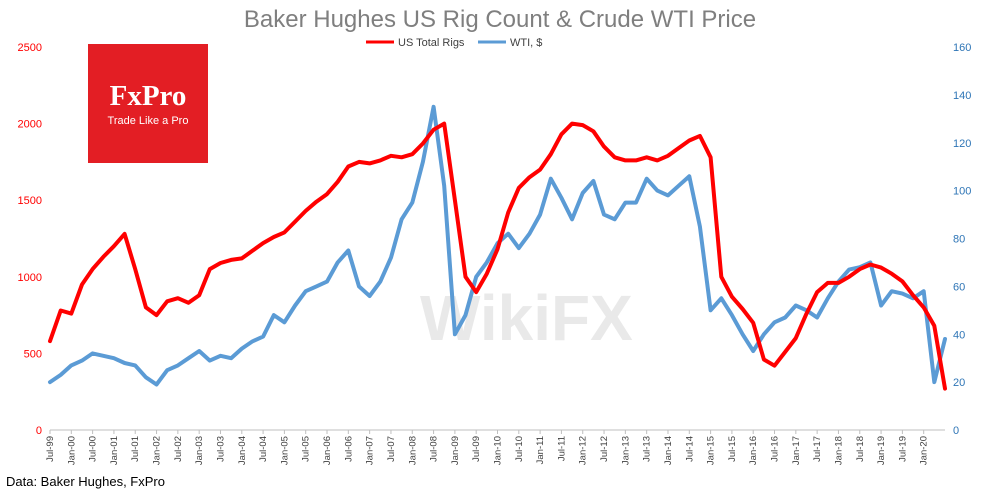  Describe the element at coordinates (838, 450) in the screenshot. I see `x-tick-label: Jan-18` at that location.